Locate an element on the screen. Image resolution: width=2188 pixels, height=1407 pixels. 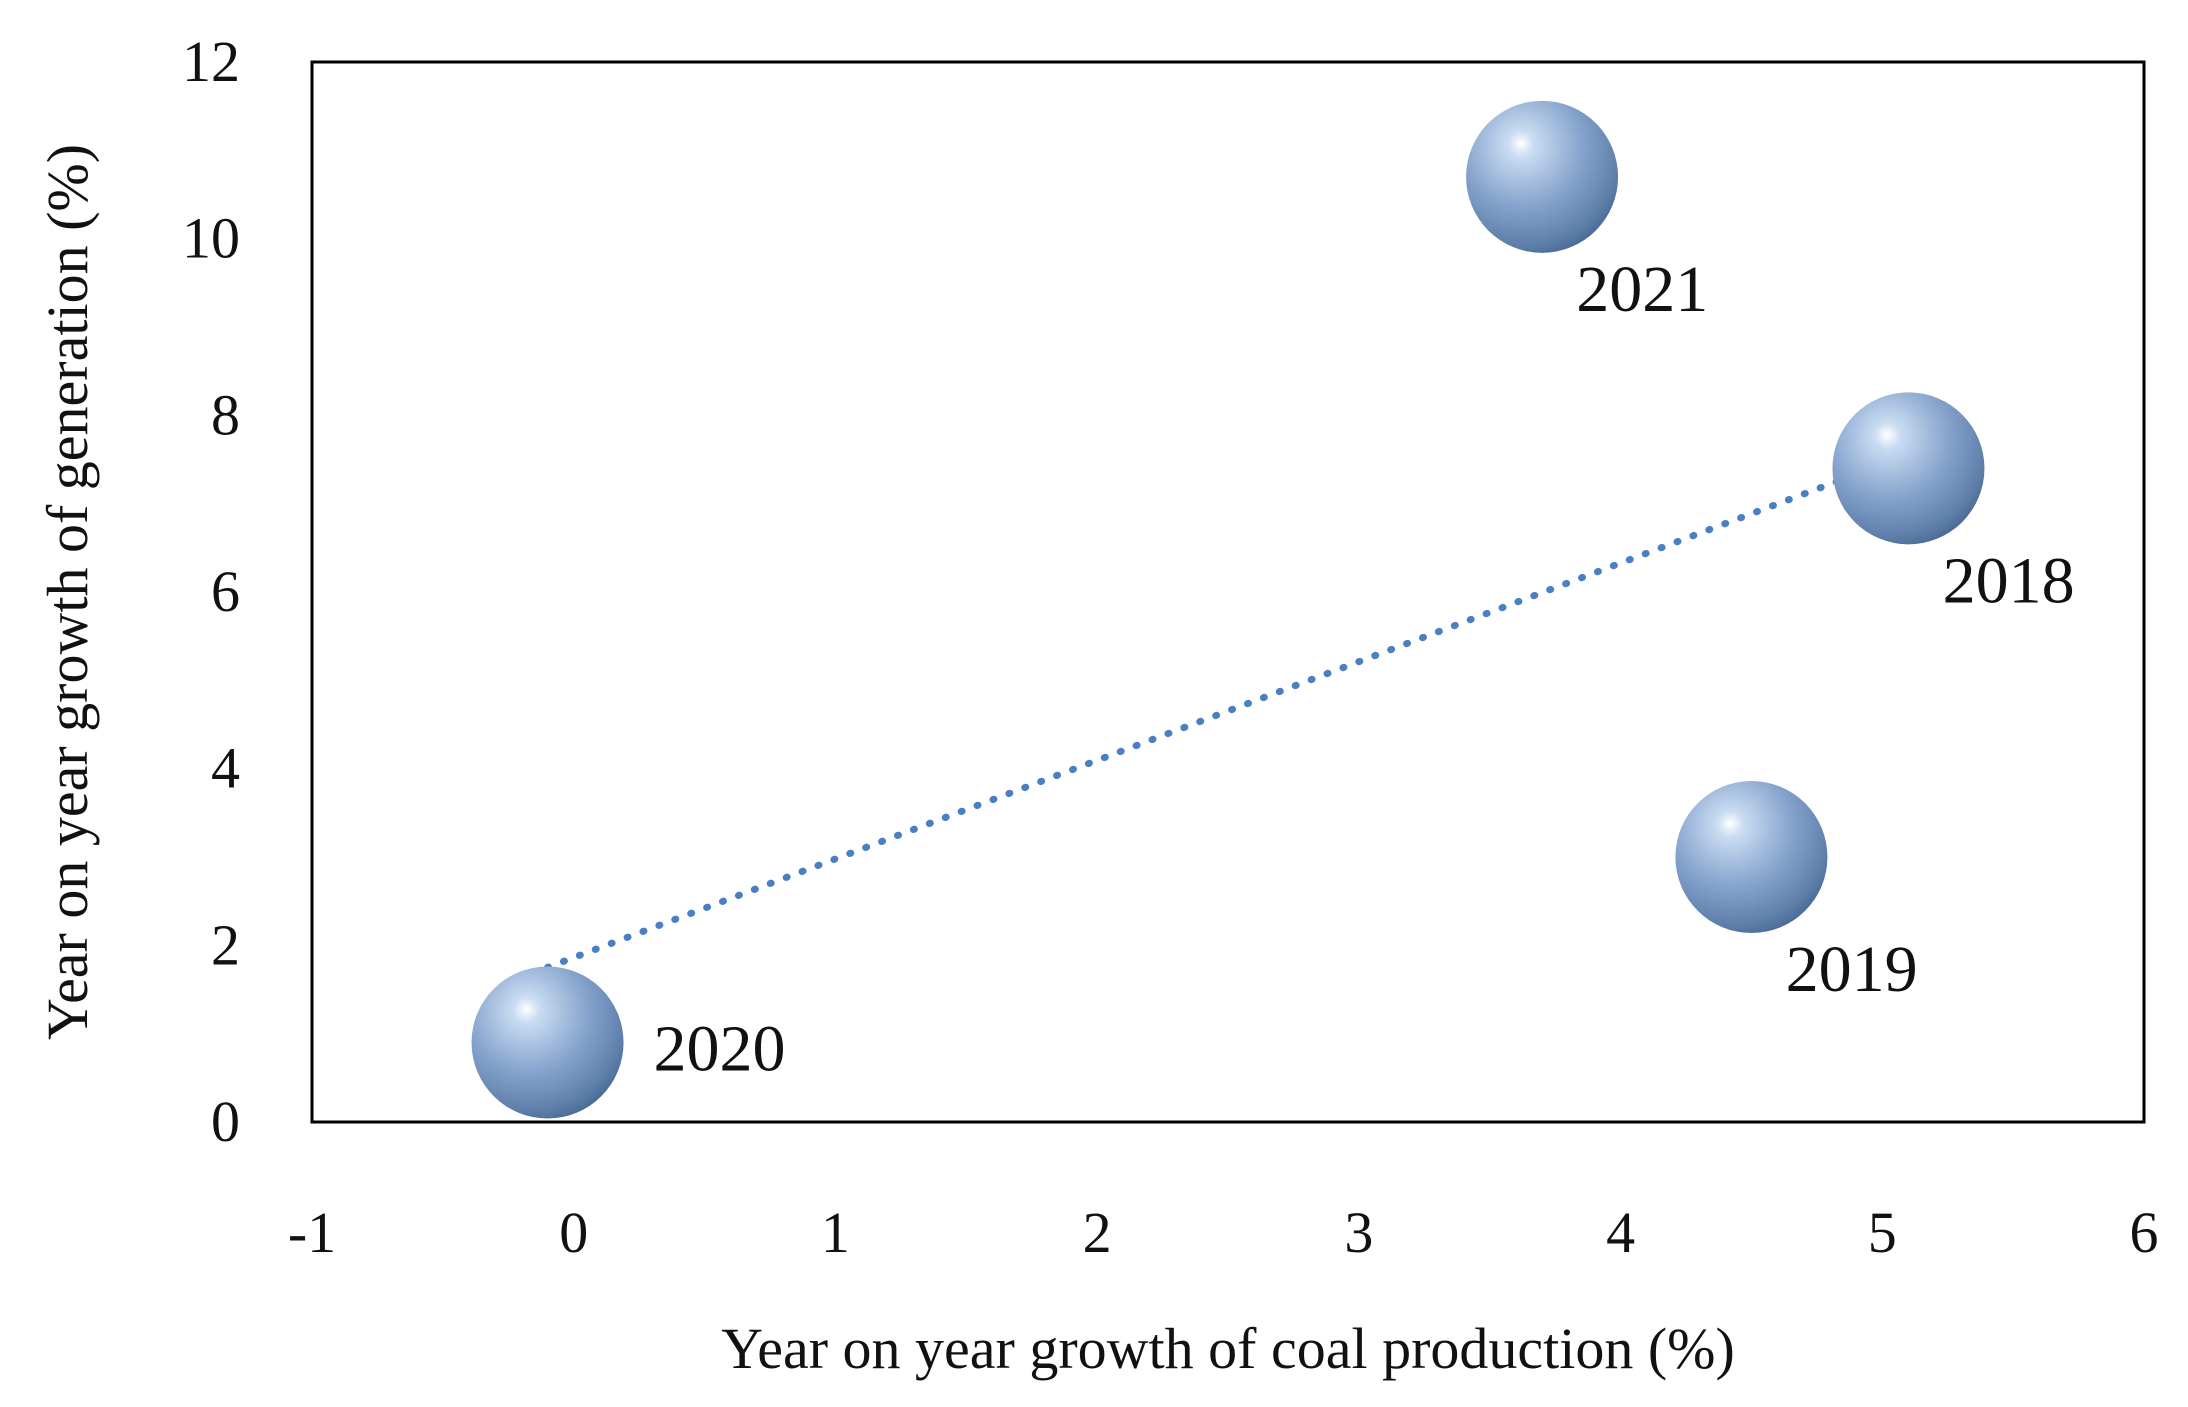
y-tick-label: 10 is located at coordinates (211, 238).